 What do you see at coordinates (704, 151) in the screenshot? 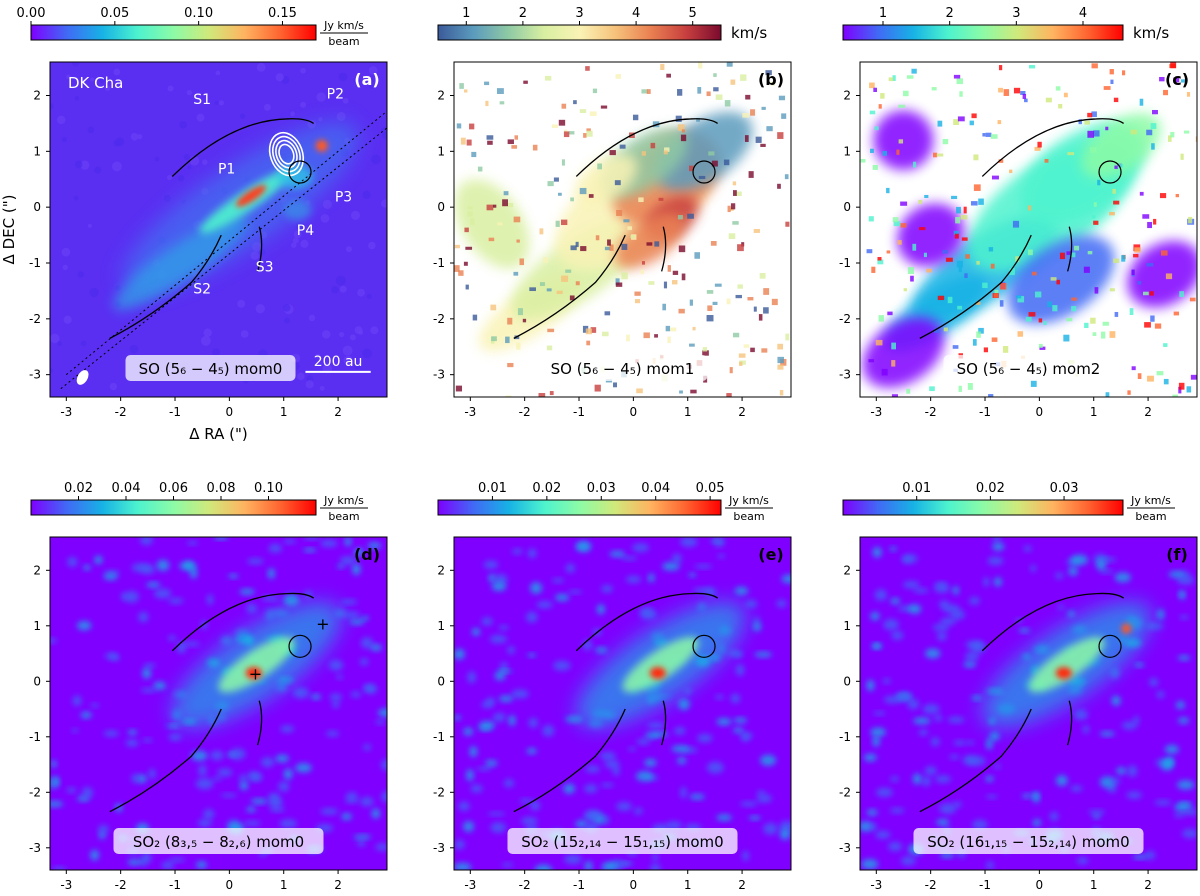
I see `velocity-region` at bounding box center [704, 151].